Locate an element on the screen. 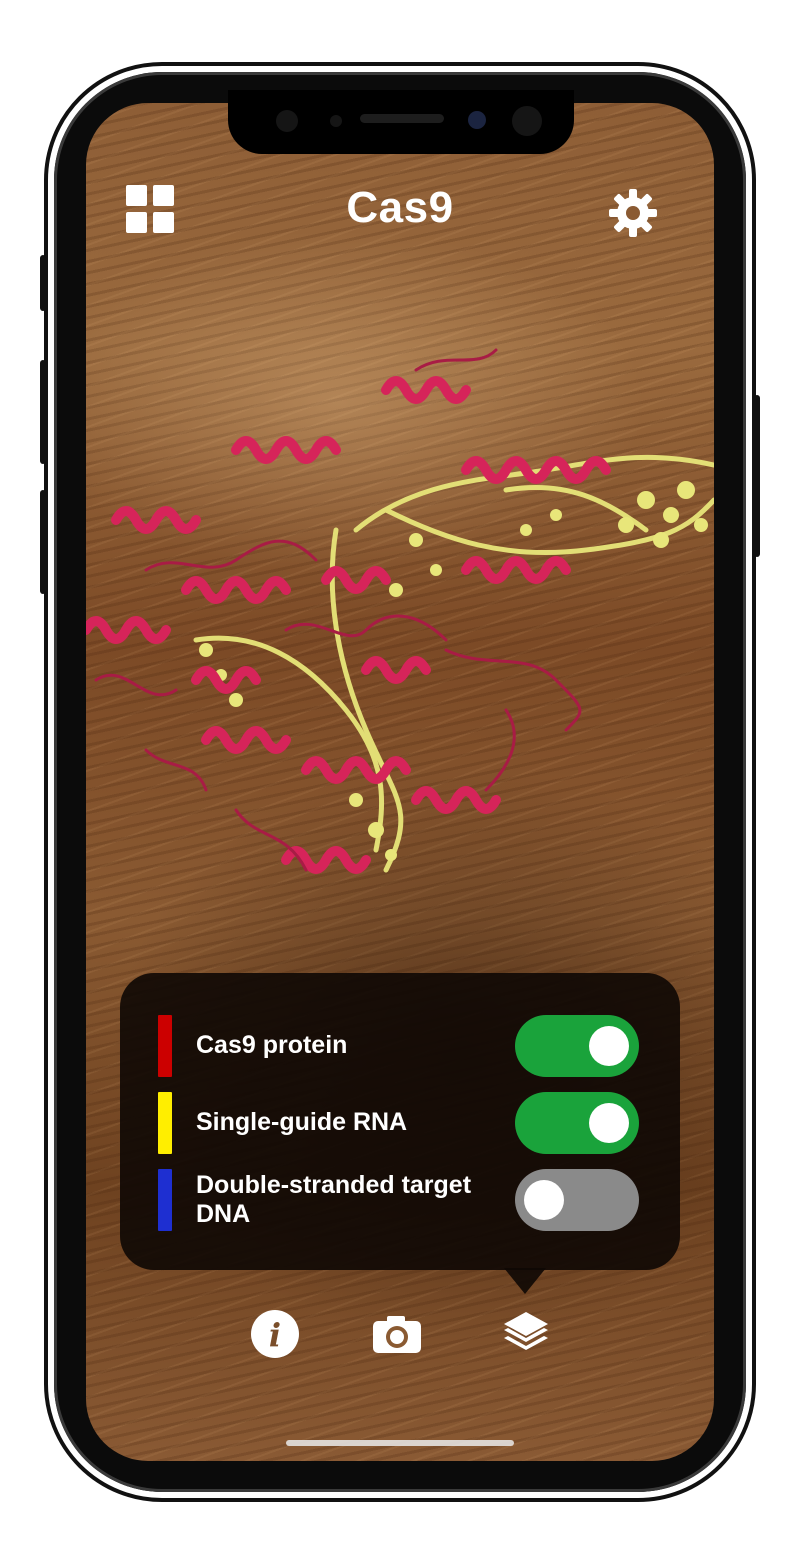  info-icon: i is located at coordinates (275, 1334).